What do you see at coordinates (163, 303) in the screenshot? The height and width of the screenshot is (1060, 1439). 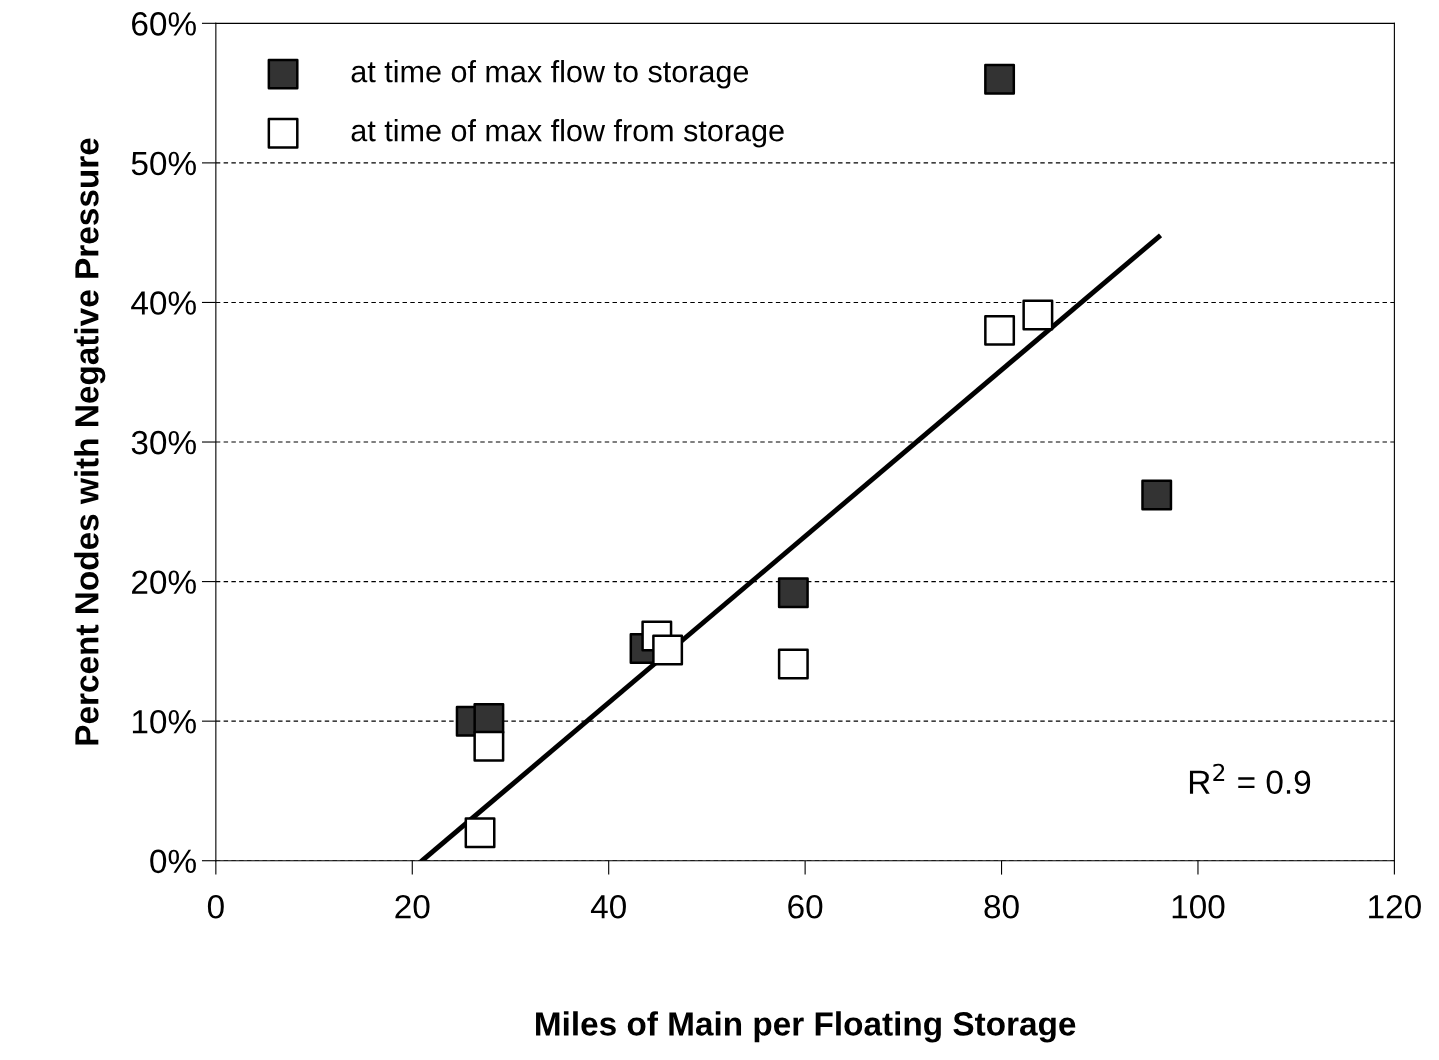 I see `y-tick-label: 40%` at bounding box center [163, 303].